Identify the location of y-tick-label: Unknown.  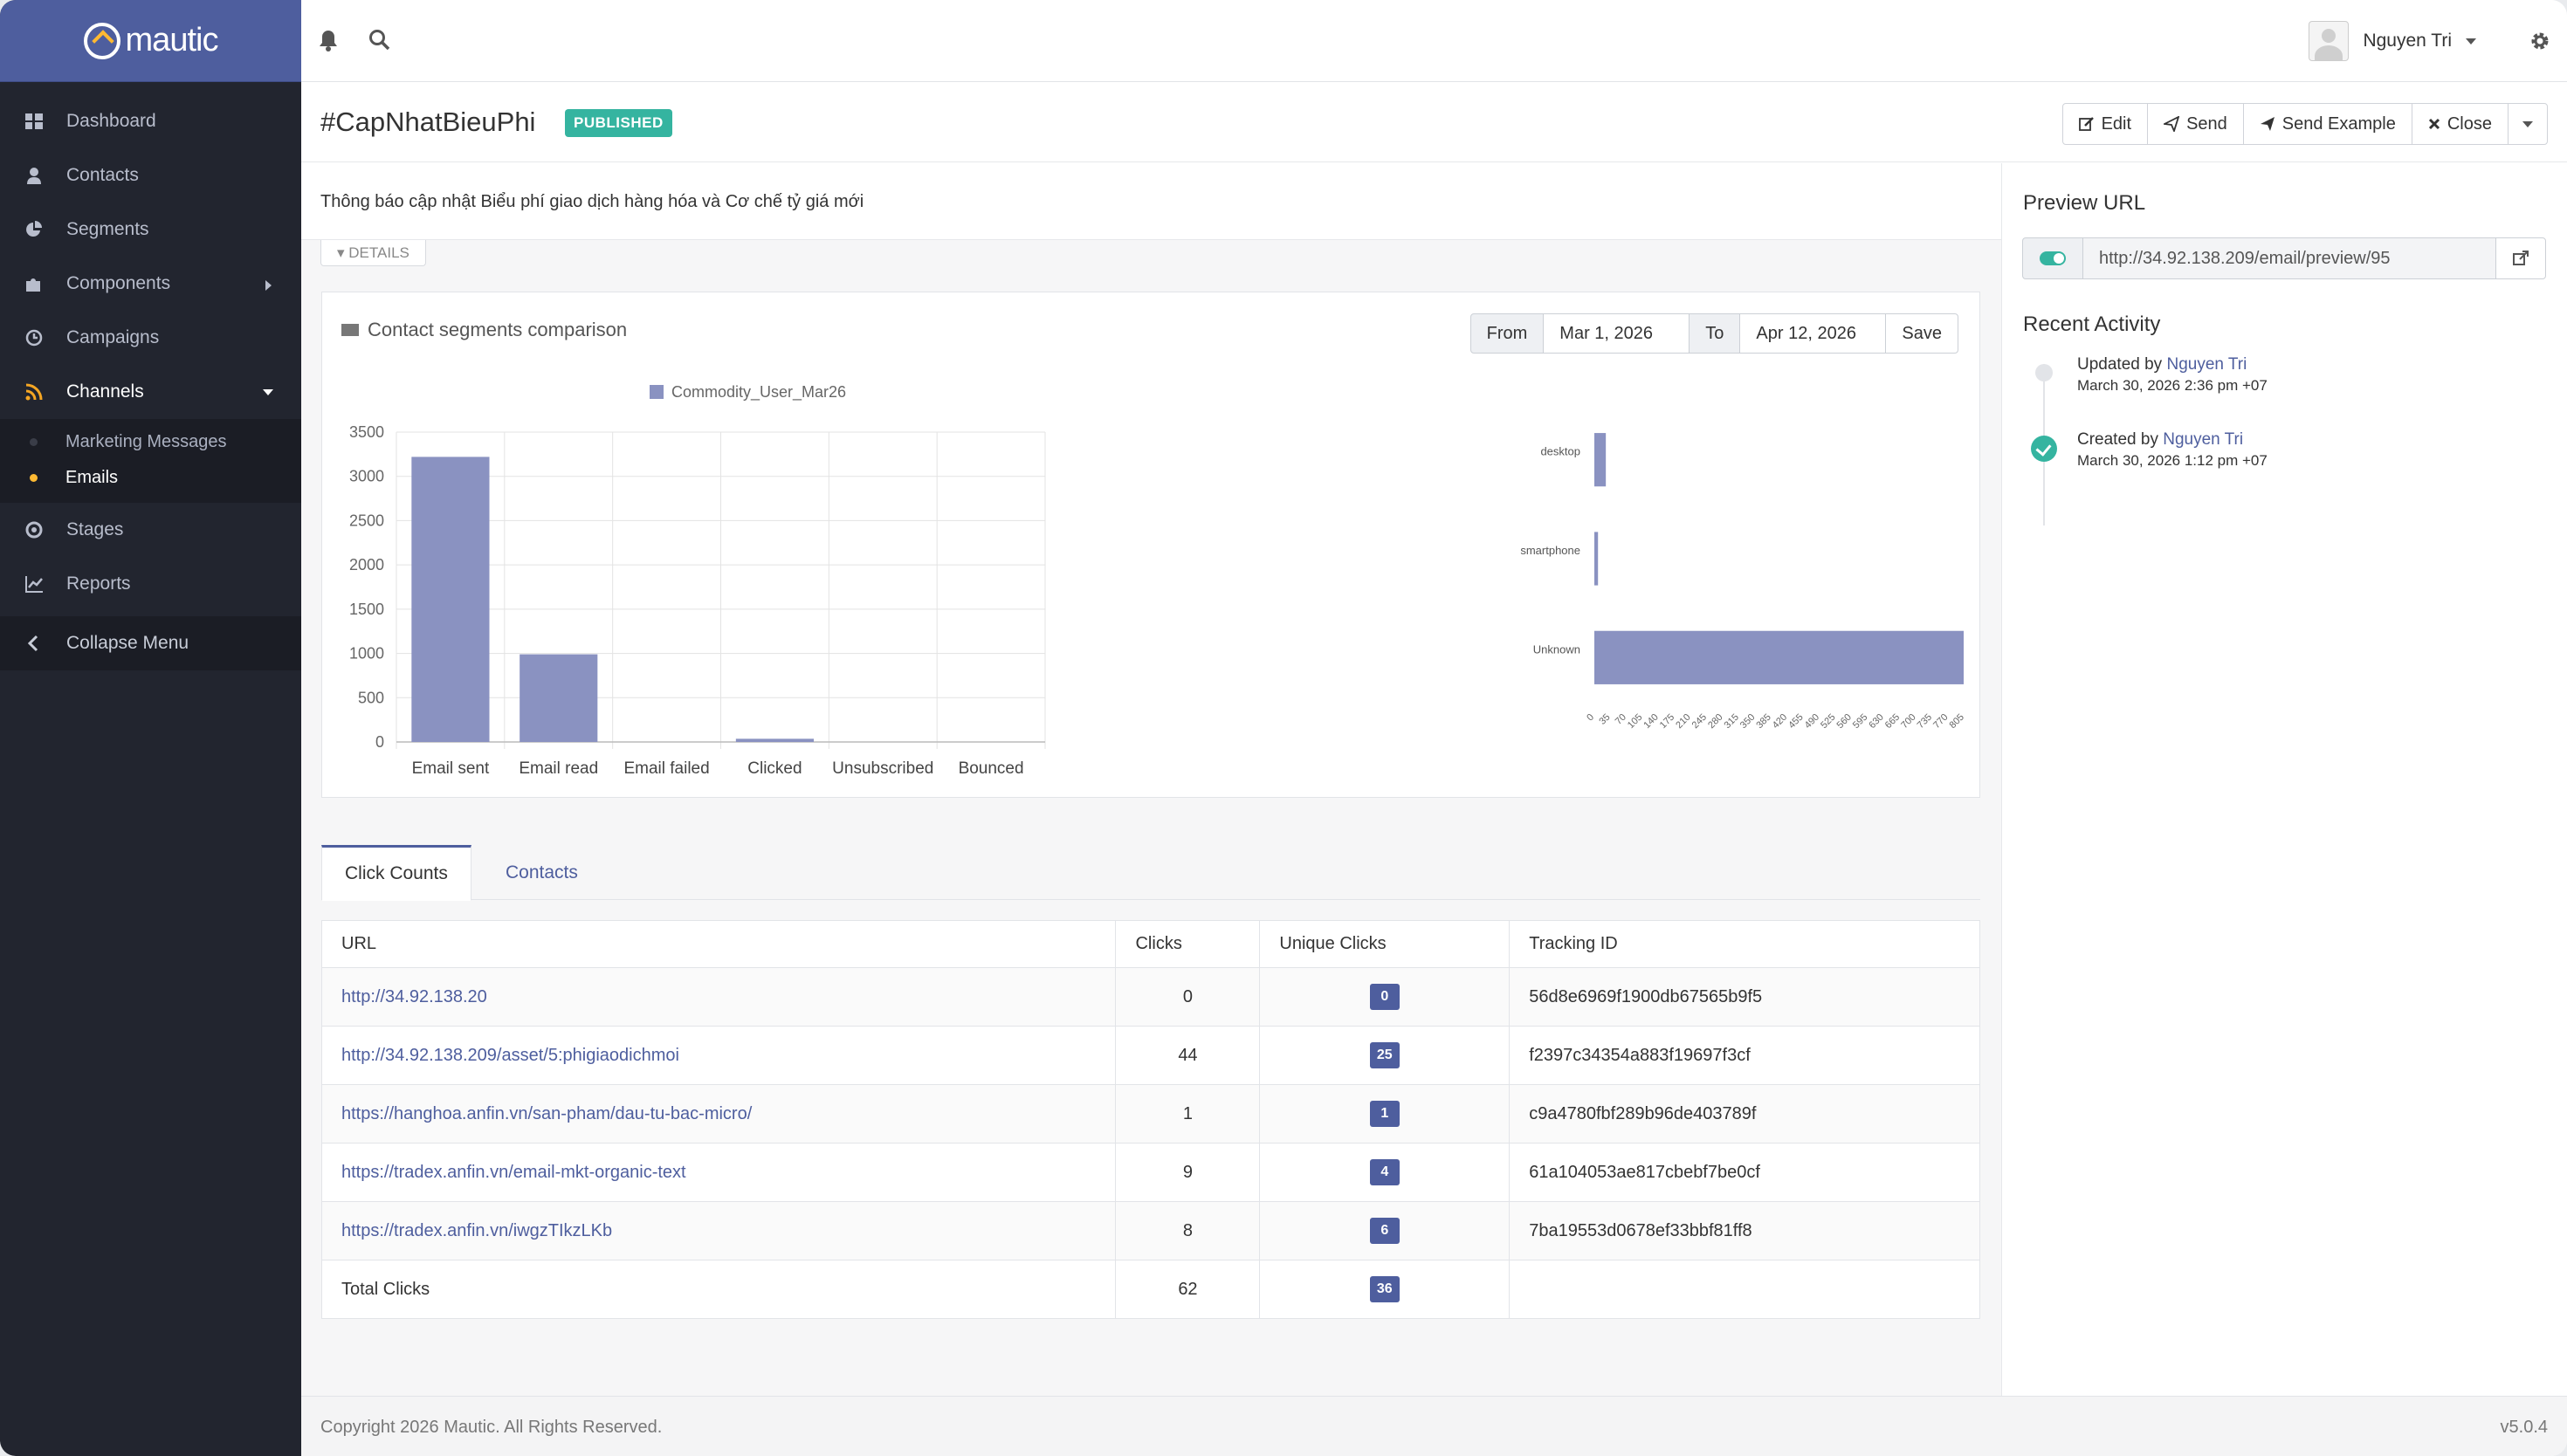
(1556, 649).